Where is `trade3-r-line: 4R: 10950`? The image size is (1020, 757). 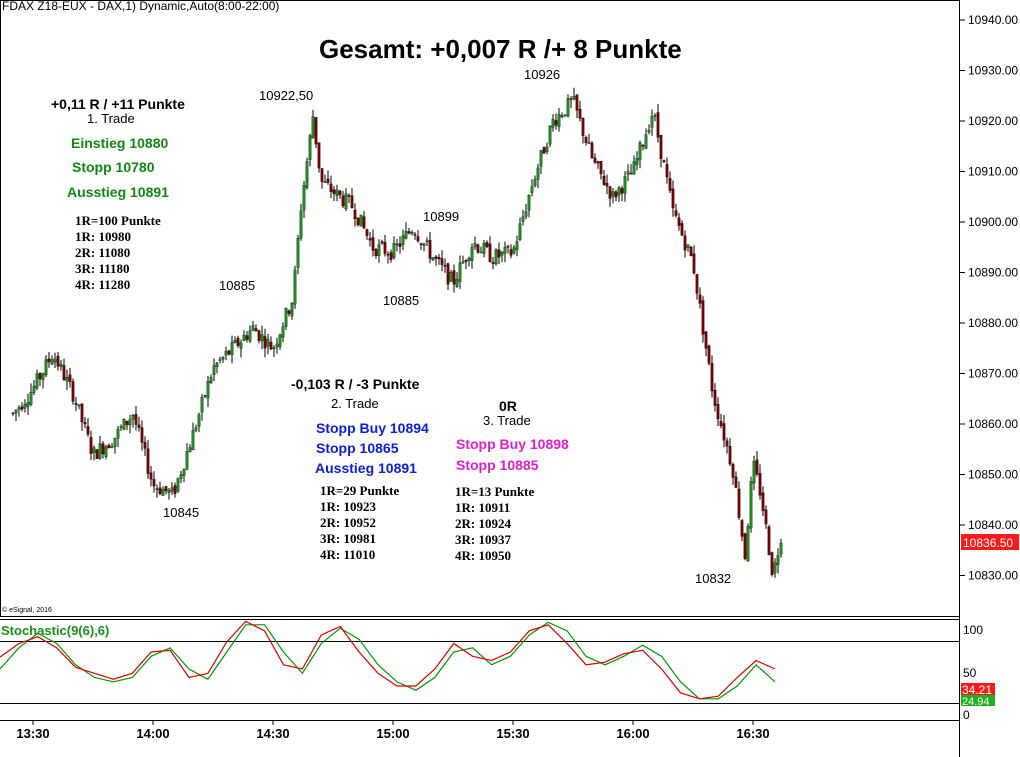
trade3-r-line: 4R: 10950 is located at coordinates (483, 555).